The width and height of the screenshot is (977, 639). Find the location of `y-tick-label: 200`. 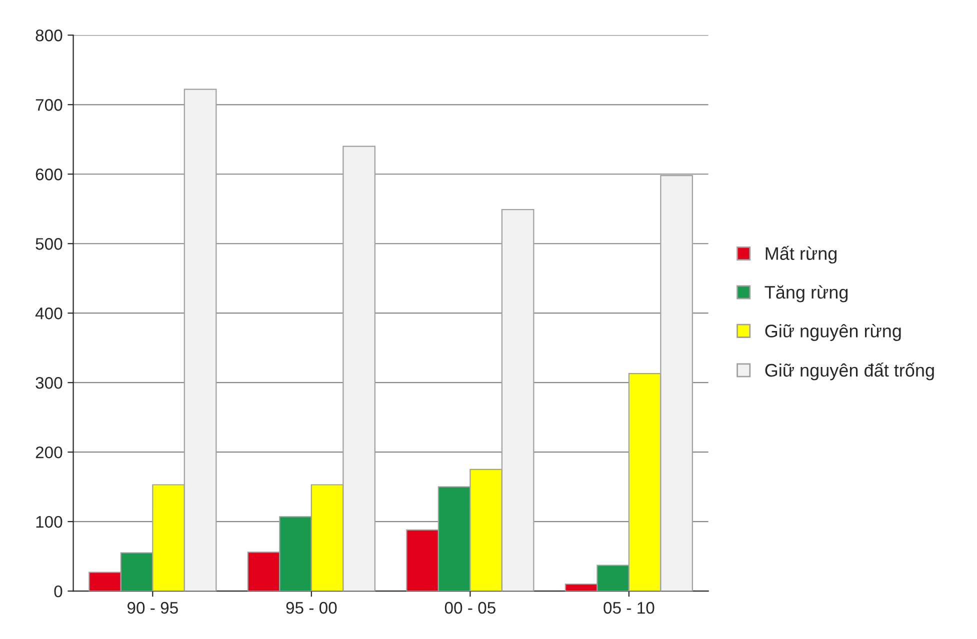

y-tick-label: 200 is located at coordinates (49, 452).